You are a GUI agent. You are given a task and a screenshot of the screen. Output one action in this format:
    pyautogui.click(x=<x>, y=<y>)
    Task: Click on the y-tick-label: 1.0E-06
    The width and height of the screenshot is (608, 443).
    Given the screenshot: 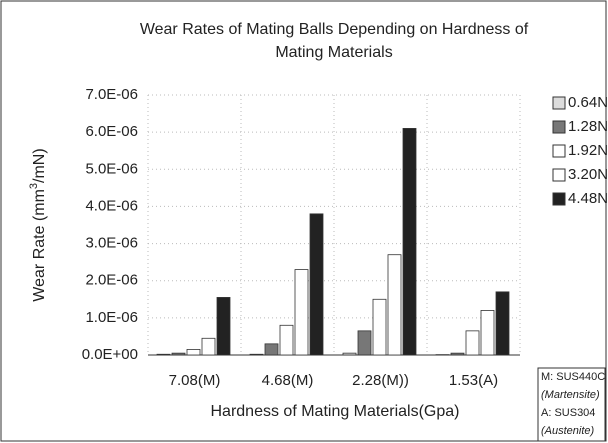 What is the action you would take?
    pyautogui.click(x=111, y=317)
    